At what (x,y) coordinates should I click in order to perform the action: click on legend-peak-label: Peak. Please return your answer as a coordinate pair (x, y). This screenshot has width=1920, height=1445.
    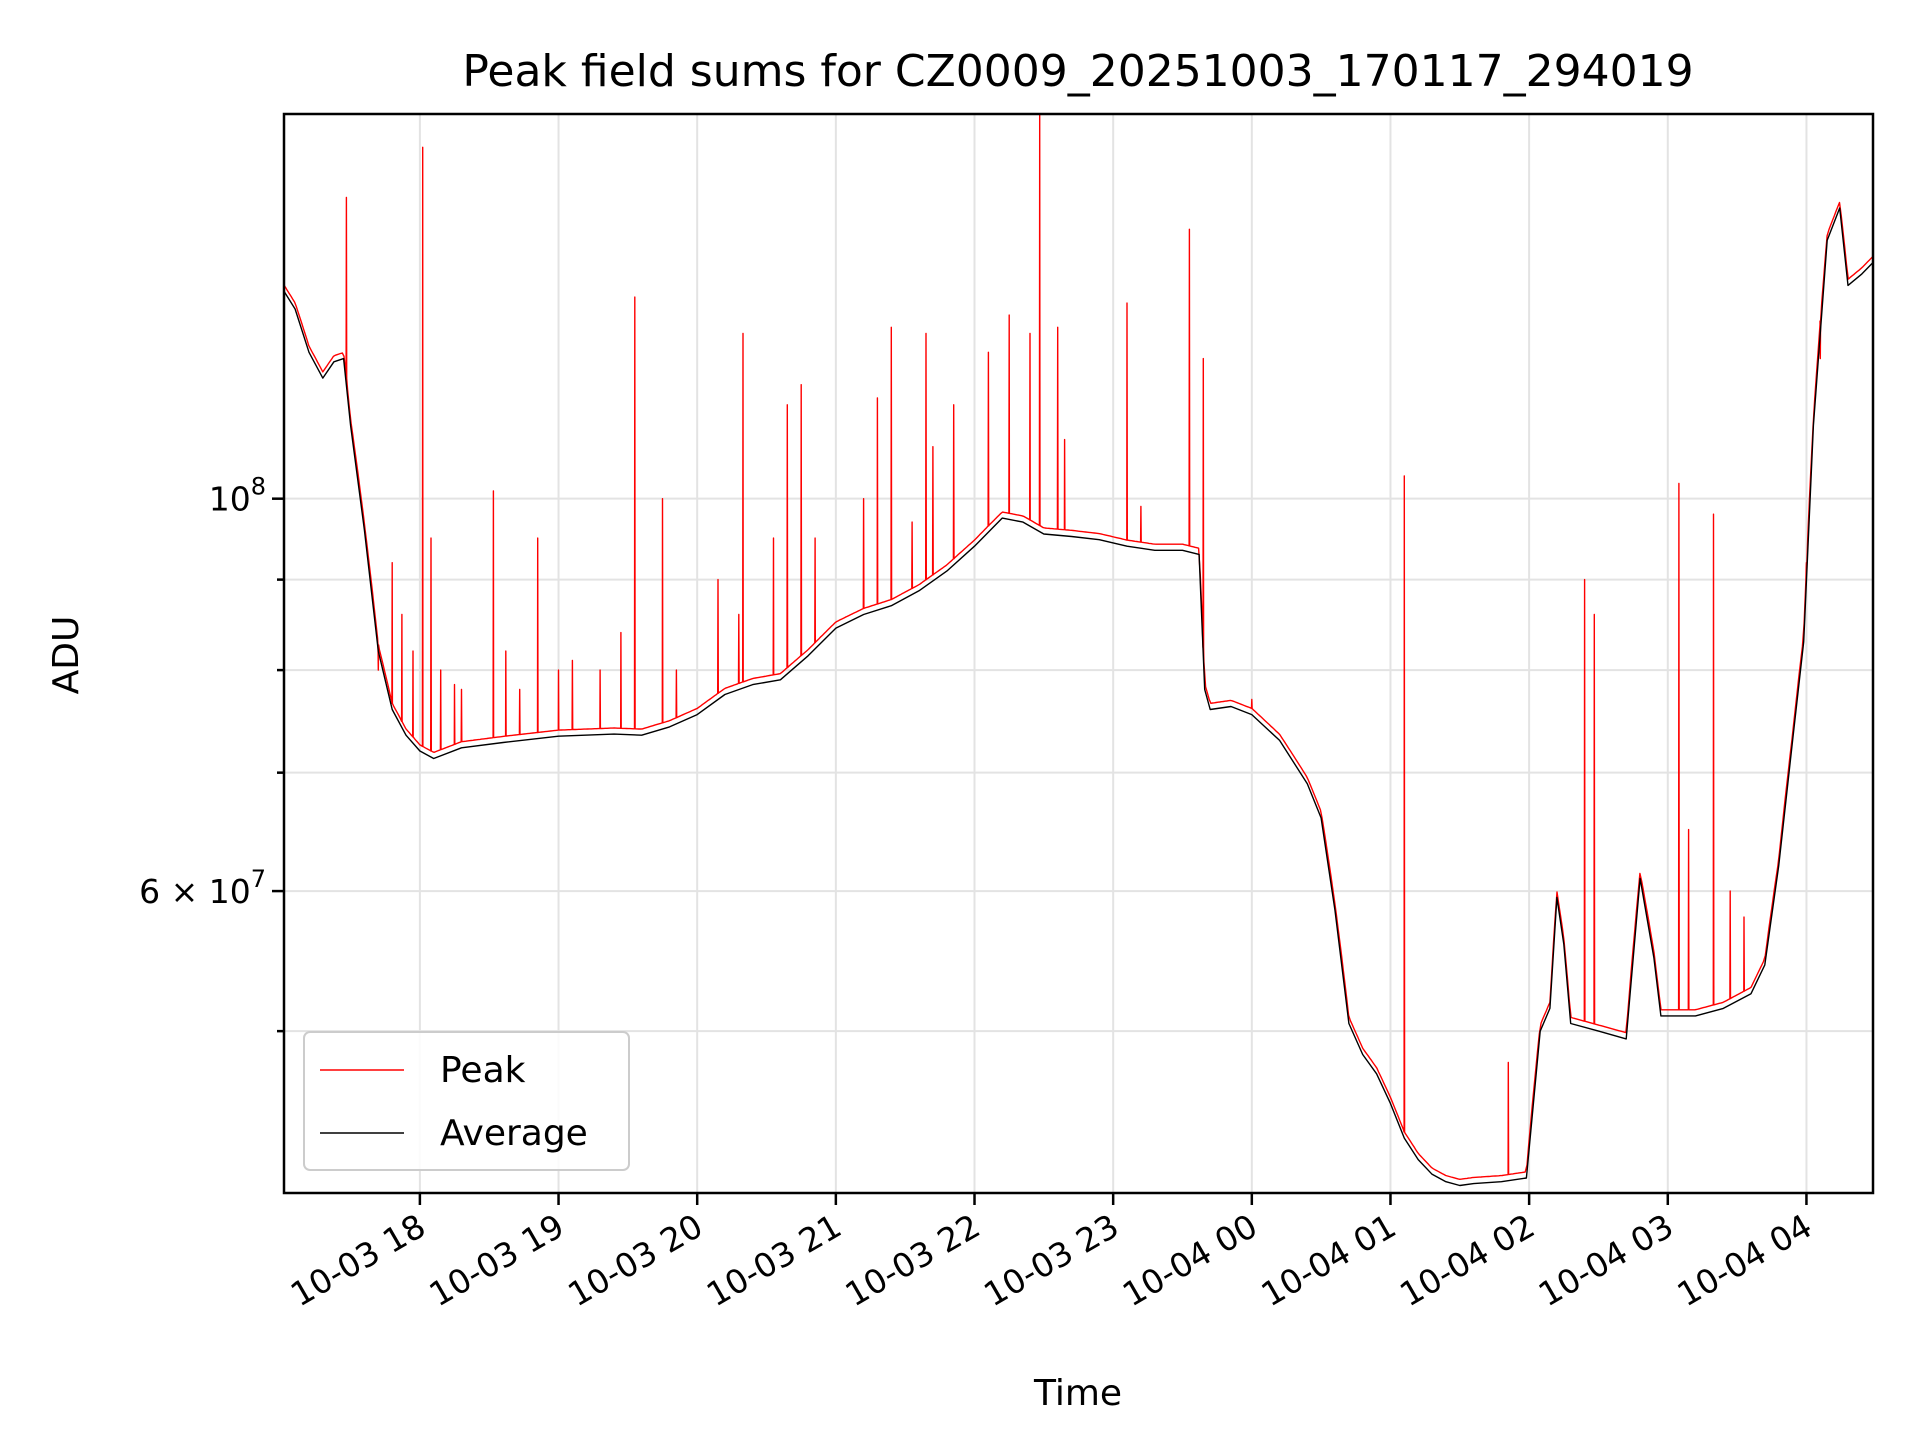
    Looking at the image, I should click on (483, 1070).